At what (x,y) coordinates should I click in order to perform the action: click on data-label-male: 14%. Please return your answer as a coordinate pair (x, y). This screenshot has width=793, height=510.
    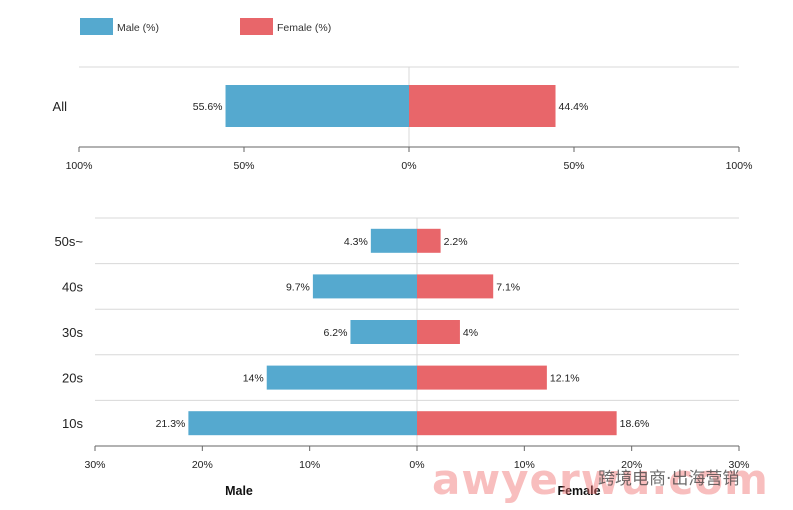
    Looking at the image, I should click on (253, 379).